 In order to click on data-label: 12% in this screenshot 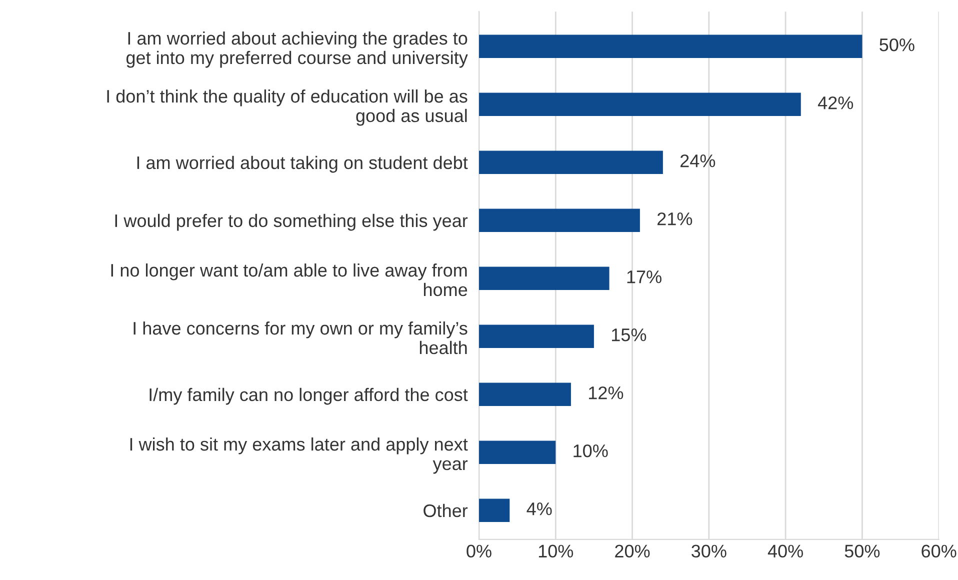, I will do `click(606, 393)`.